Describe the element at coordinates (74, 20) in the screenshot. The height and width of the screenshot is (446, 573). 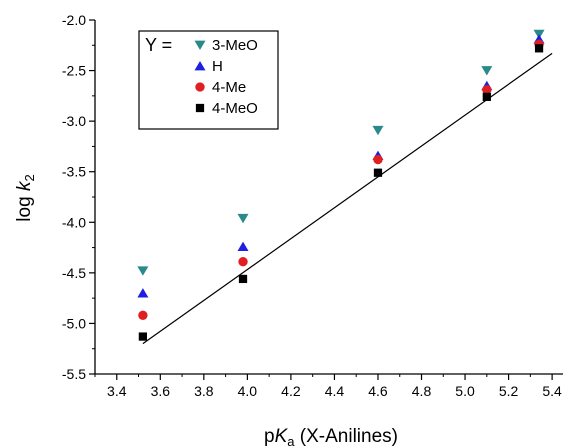
I see `y-tick-label: -2.0` at that location.